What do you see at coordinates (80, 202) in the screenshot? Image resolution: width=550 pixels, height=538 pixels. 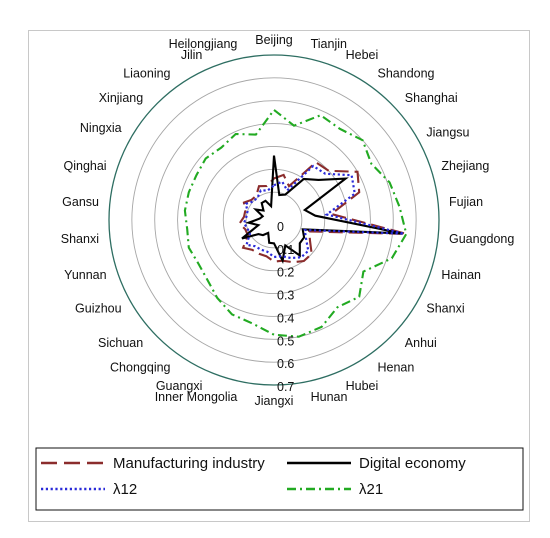 I see `category-label: Gansu` at bounding box center [80, 202].